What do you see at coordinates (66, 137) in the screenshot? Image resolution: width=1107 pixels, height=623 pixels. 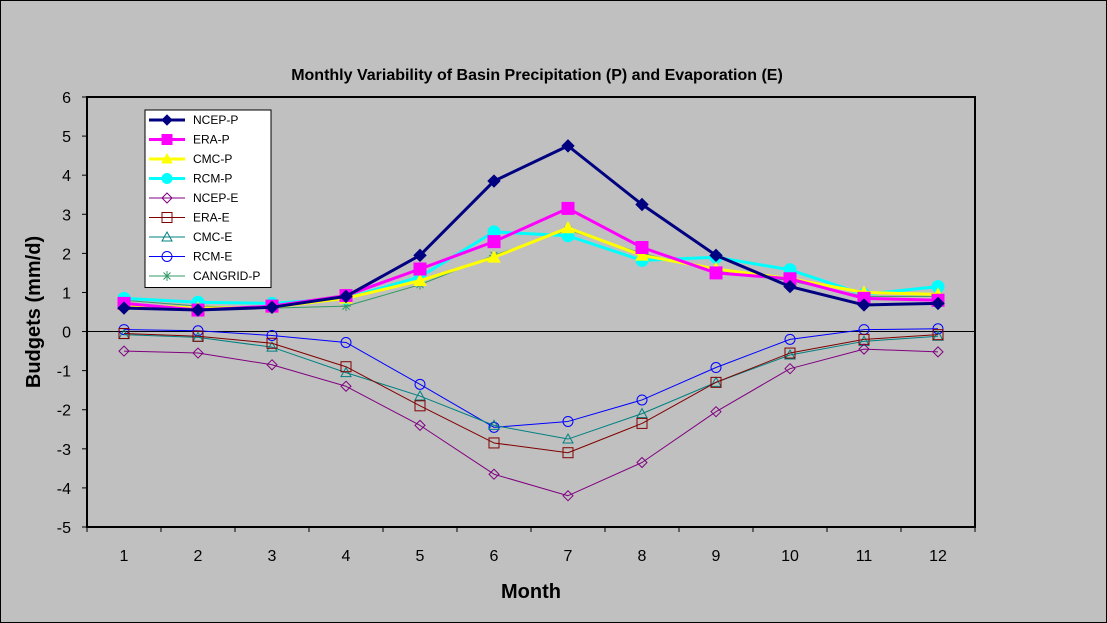 I see `y-tick-label: 5` at bounding box center [66, 137].